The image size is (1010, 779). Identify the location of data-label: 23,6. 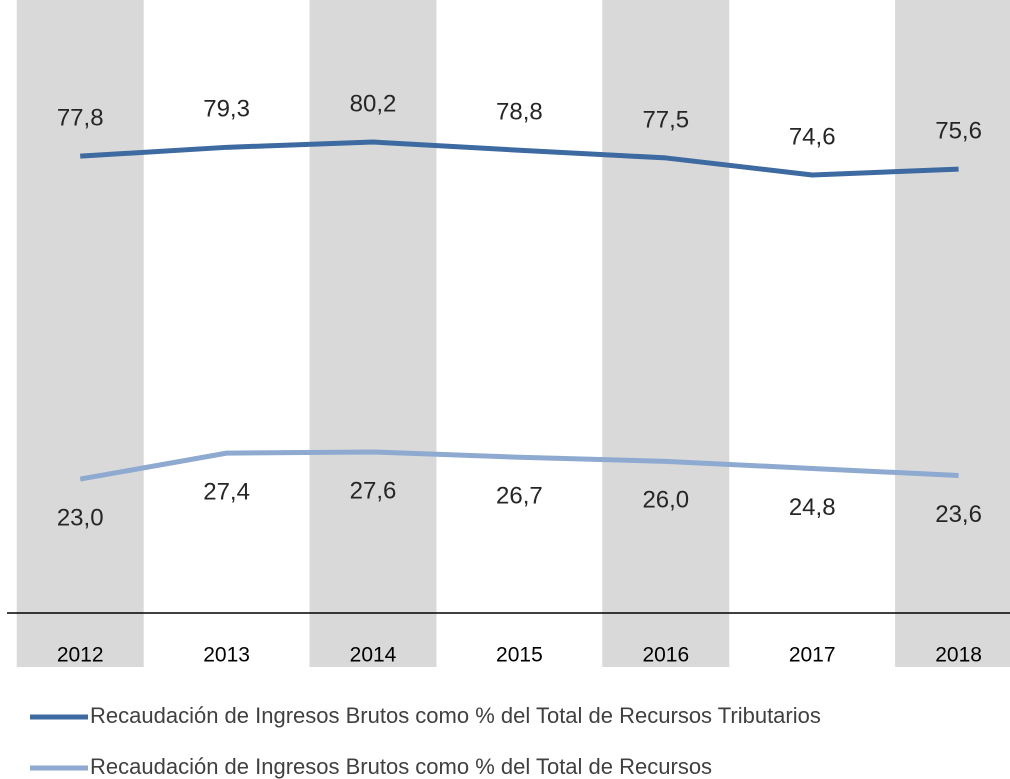
(958, 514).